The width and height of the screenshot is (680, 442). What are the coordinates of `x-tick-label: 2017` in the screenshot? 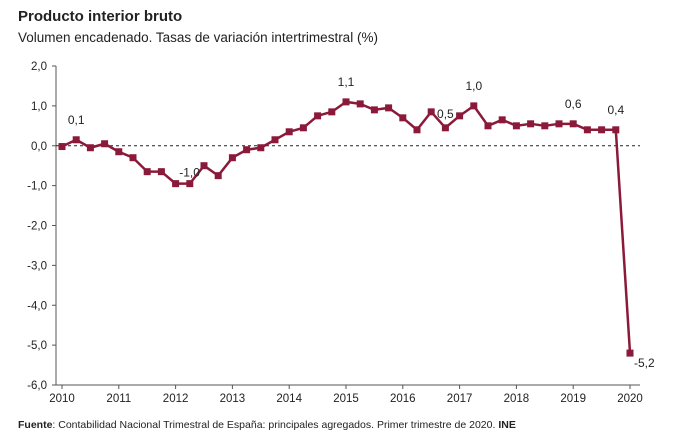 It's located at (460, 399).